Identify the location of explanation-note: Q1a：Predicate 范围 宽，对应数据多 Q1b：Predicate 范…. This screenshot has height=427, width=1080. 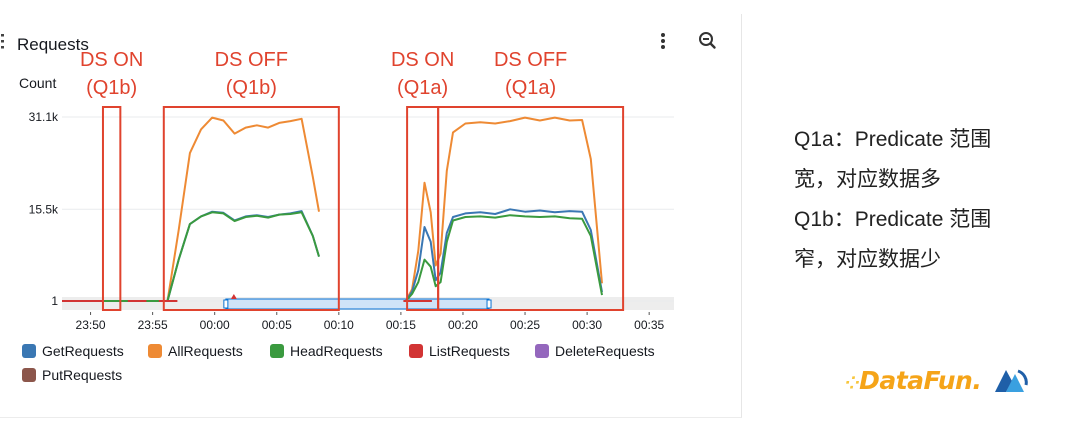
(929, 200).